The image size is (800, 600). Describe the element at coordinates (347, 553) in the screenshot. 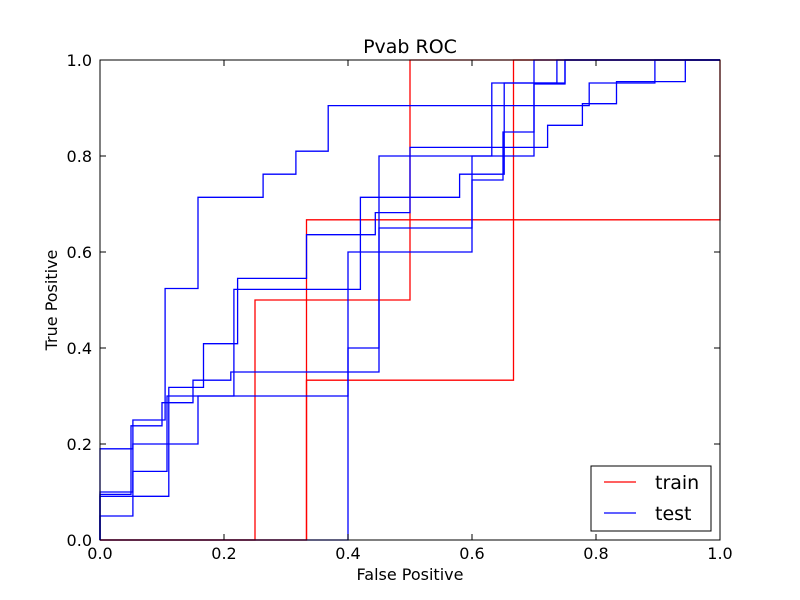

I see `x-tick-label: 0.4` at that location.